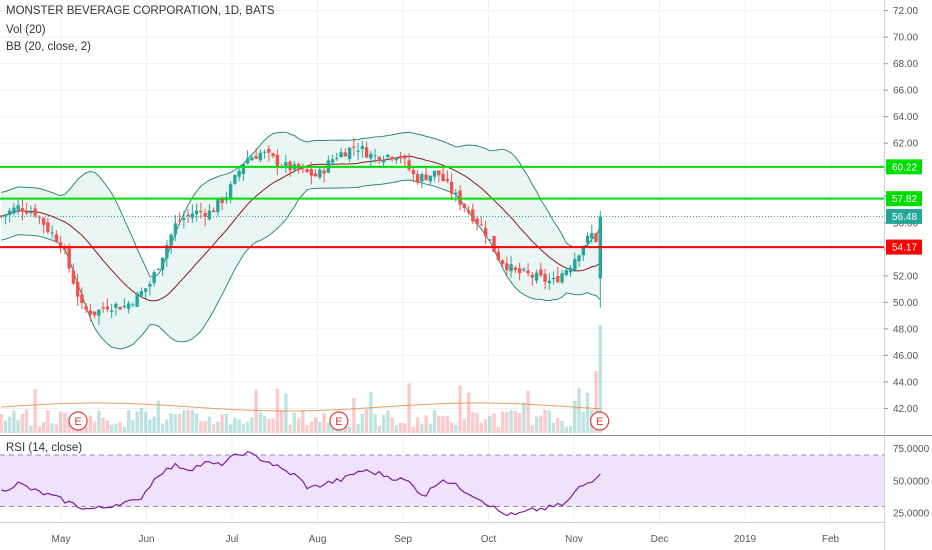  What do you see at coordinates (446, 539) in the screenshot?
I see `time-axis: May Jun Jul Aug Sep Oct Nov Dec 2019 Feb` at bounding box center [446, 539].